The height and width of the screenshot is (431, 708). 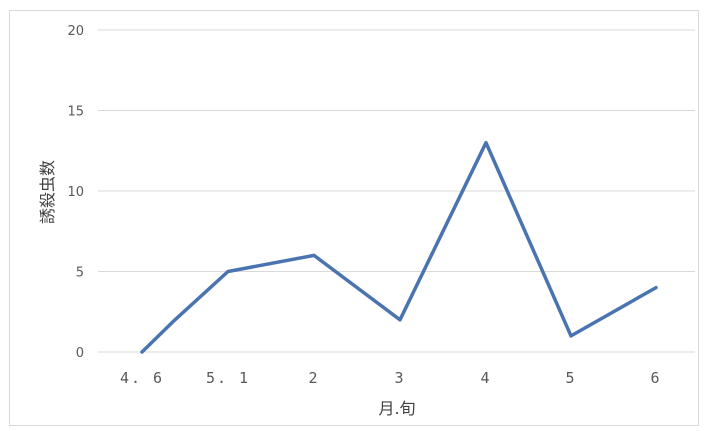 I want to click on x-tick-label: 5. 1, so click(x=228, y=378).